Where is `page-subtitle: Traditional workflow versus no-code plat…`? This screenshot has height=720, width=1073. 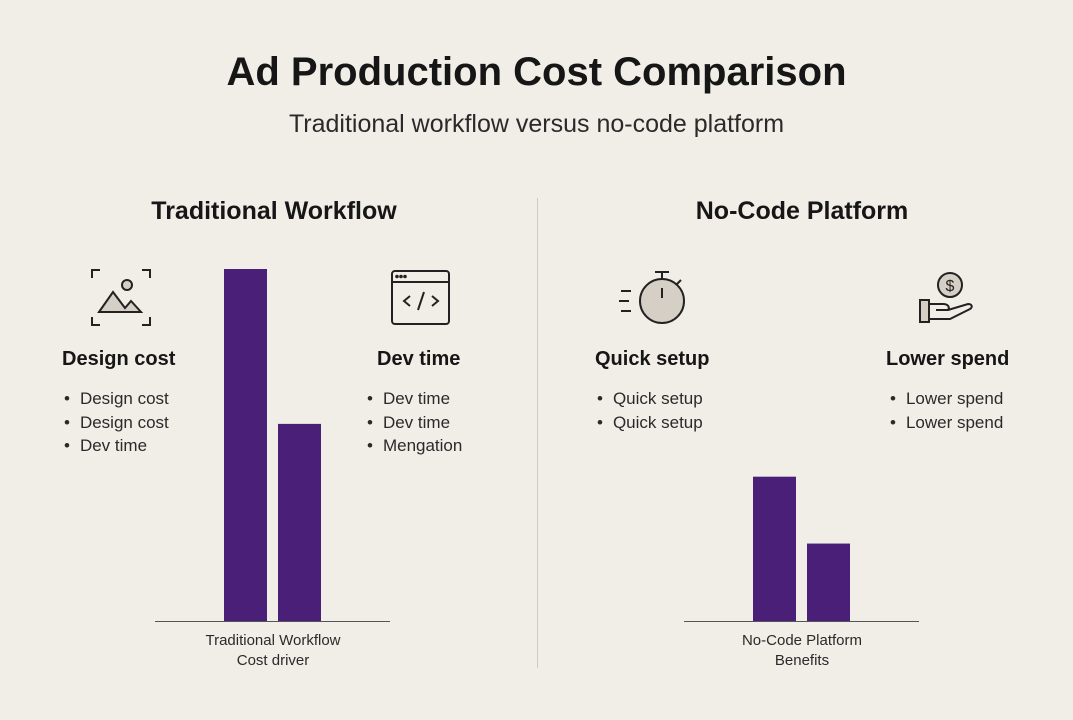 page-subtitle: Traditional workflow versus no-code plat… is located at coordinates (536, 124).